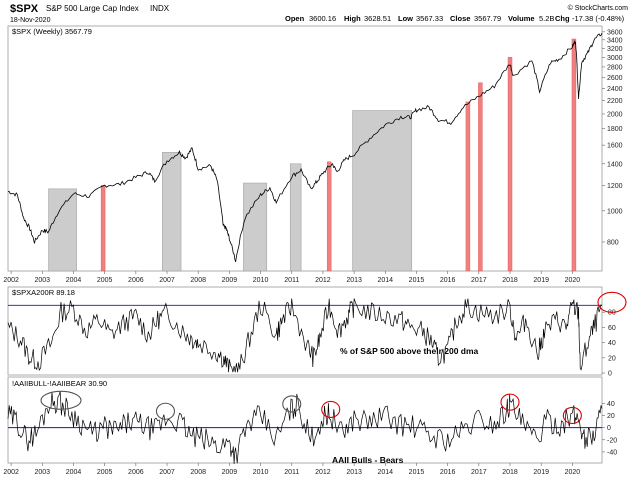 The height and width of the screenshot is (478, 639). Describe the element at coordinates (295, 18) in the screenshot. I see `open-label: Open` at that location.